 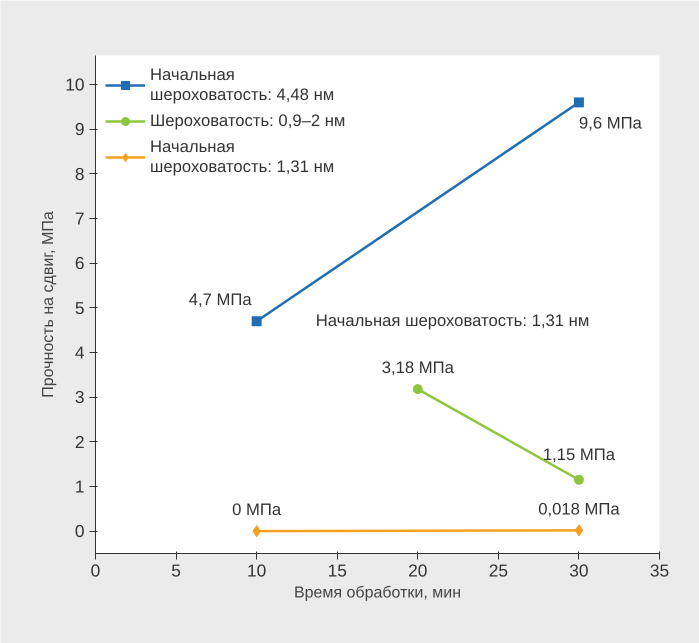 What do you see at coordinates (79, 174) in the screenshot?
I see `y-tick-label: 8` at bounding box center [79, 174].